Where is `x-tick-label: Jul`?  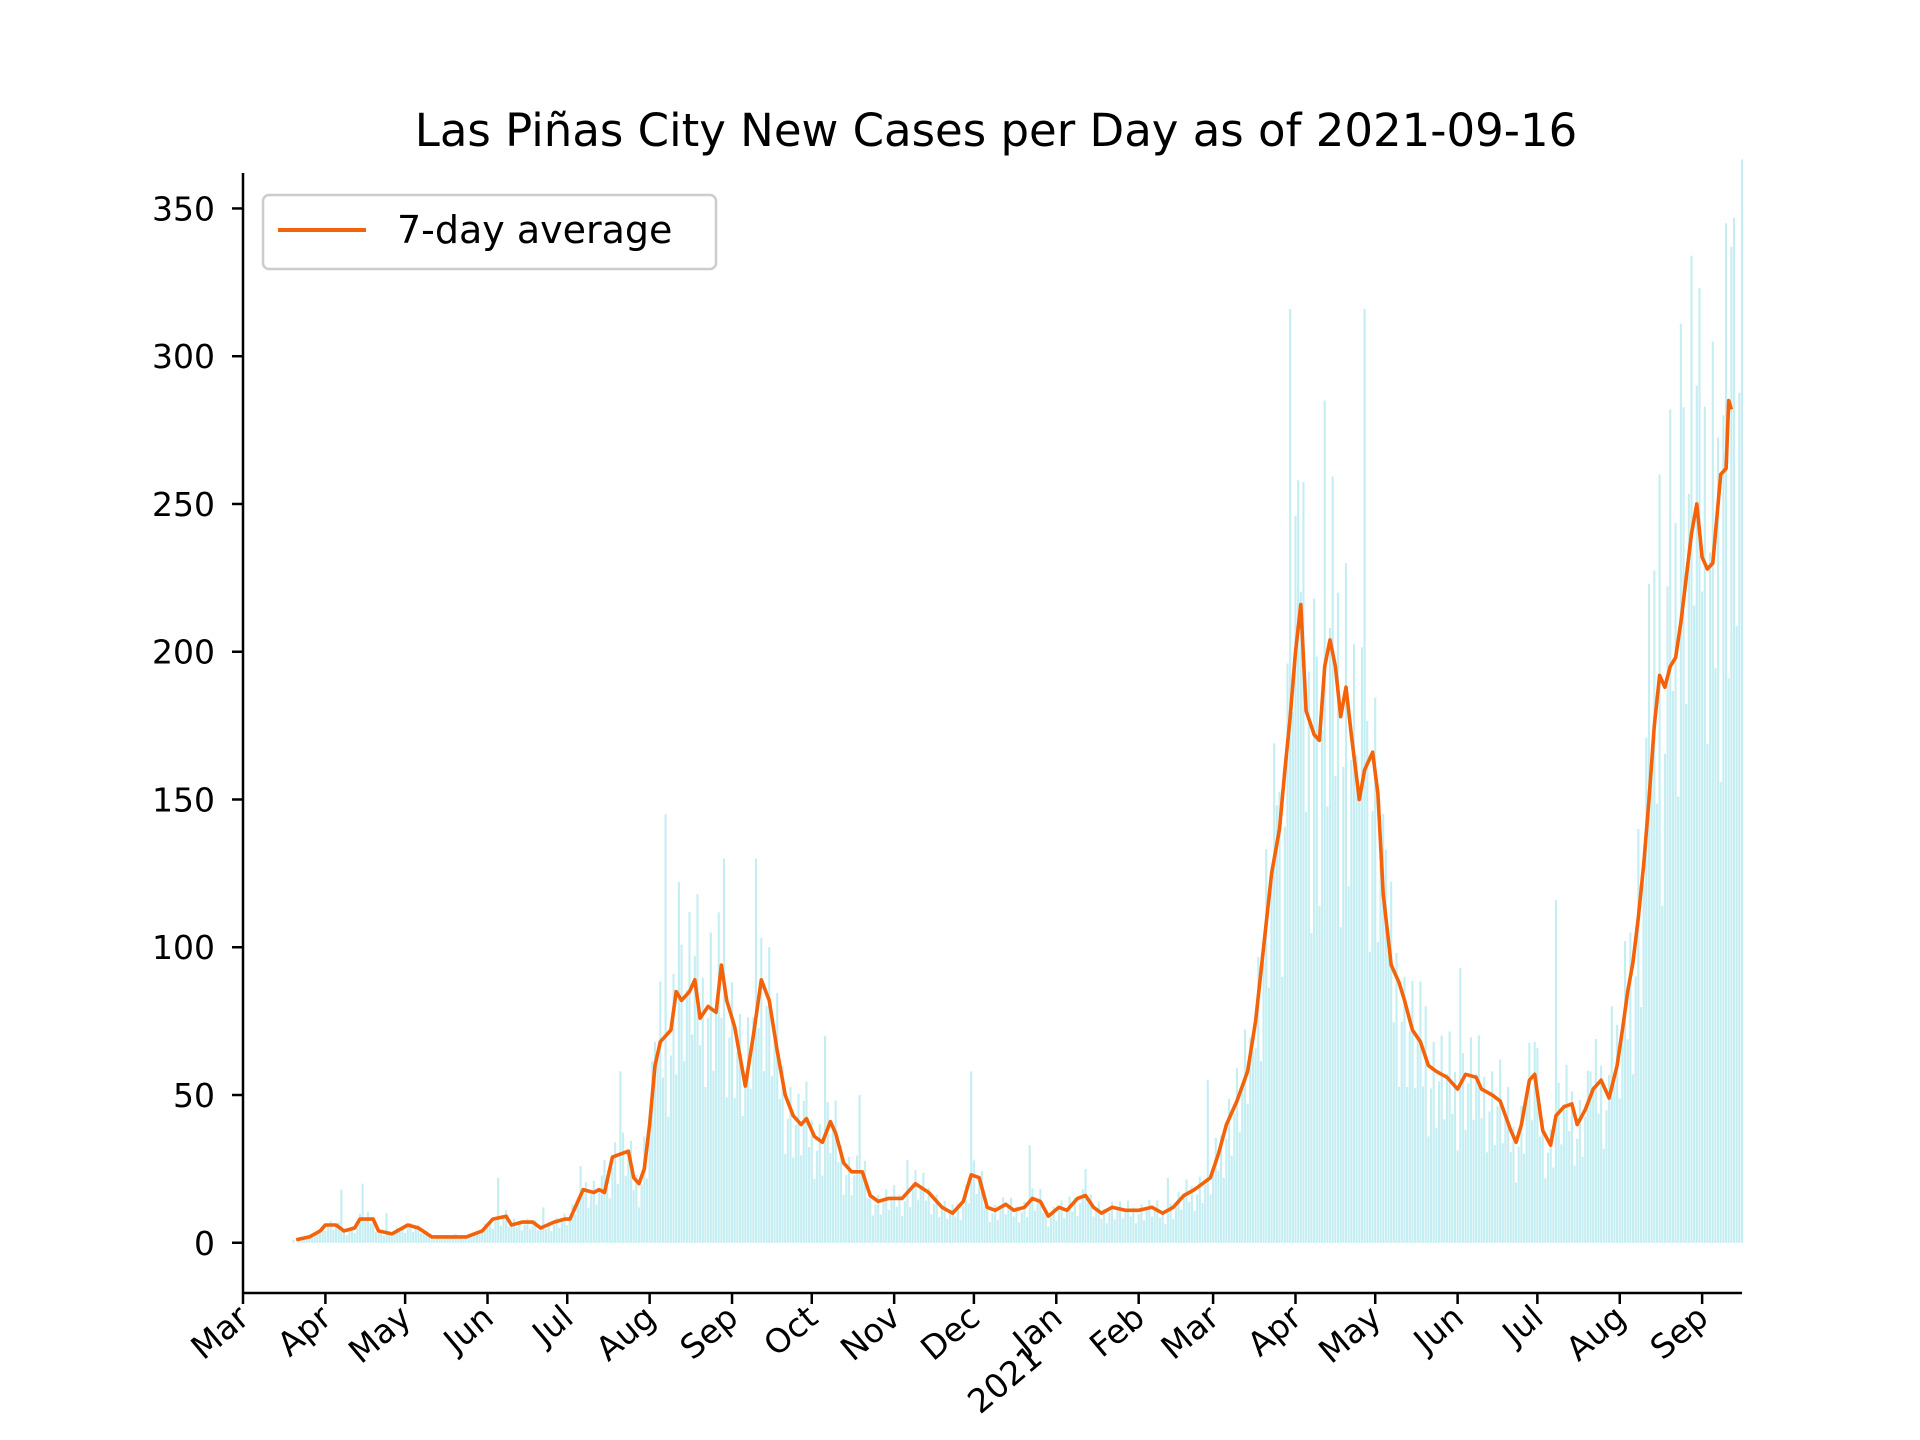
x-tick-label: Jul is located at coordinates (551, 1325).